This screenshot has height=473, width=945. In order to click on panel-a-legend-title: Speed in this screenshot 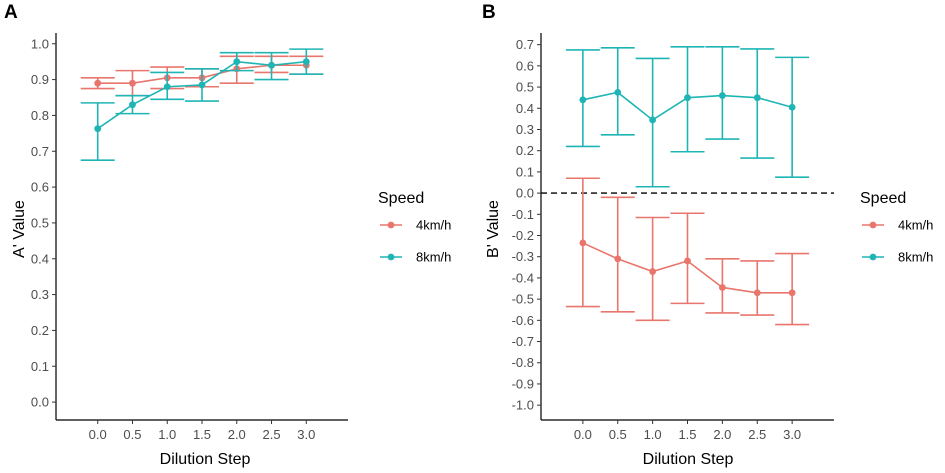, I will do `click(401, 198)`.